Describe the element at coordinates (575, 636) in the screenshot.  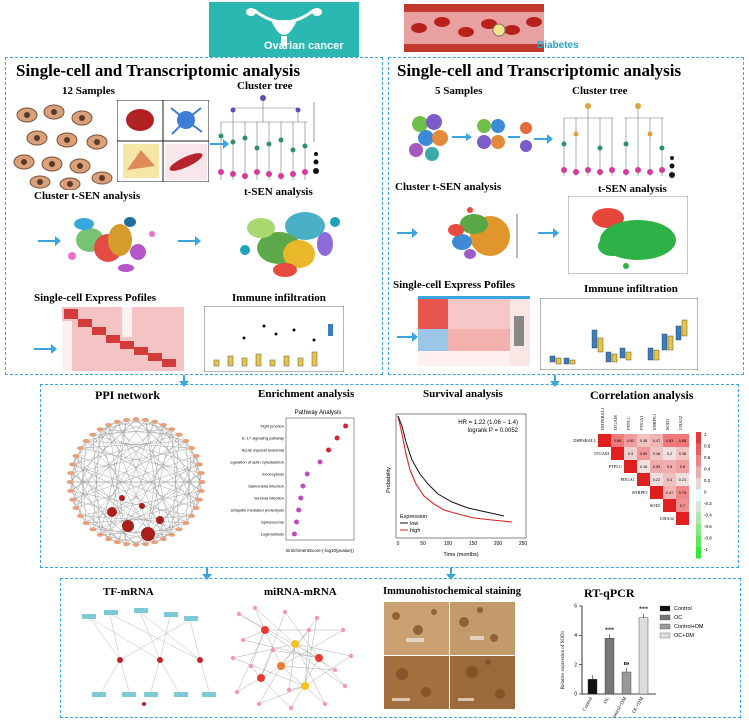
I see `rtqpcr-ytick: 4` at that location.